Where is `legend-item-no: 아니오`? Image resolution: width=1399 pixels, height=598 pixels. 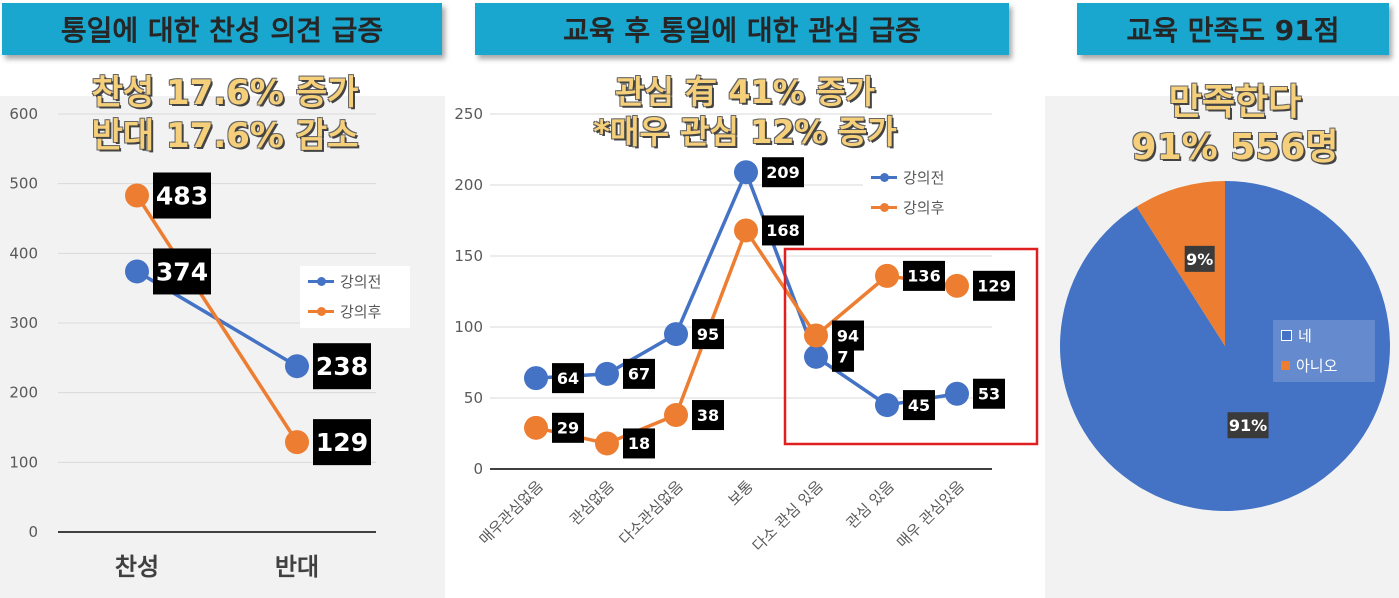 legend-item-no: 아니오 is located at coordinates (1324, 365).